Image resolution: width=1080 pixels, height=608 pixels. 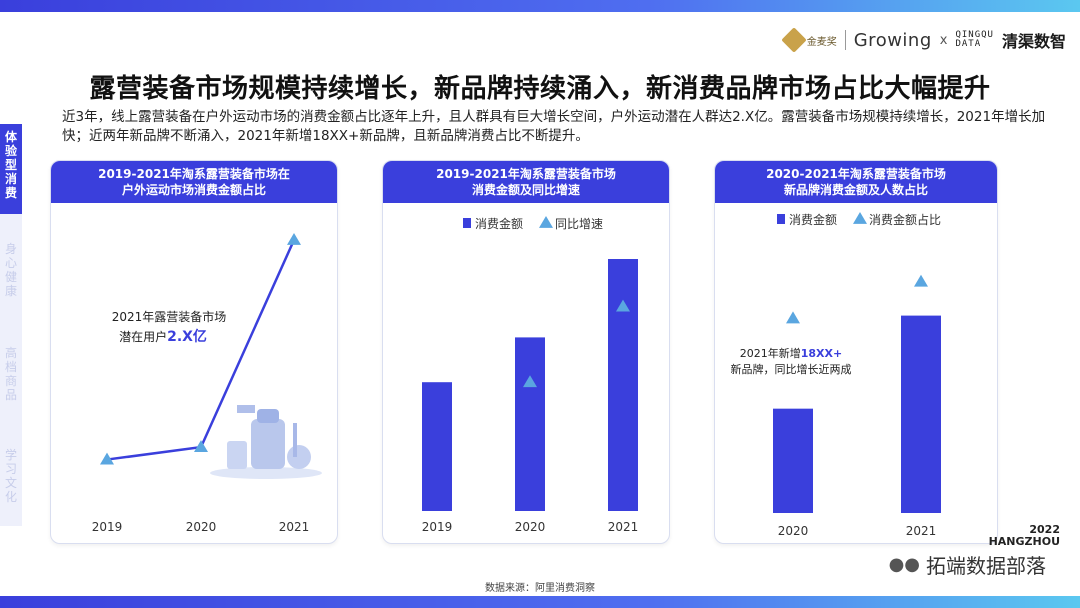 I want to click on chart-2-bar-2019, so click(x=437, y=446).